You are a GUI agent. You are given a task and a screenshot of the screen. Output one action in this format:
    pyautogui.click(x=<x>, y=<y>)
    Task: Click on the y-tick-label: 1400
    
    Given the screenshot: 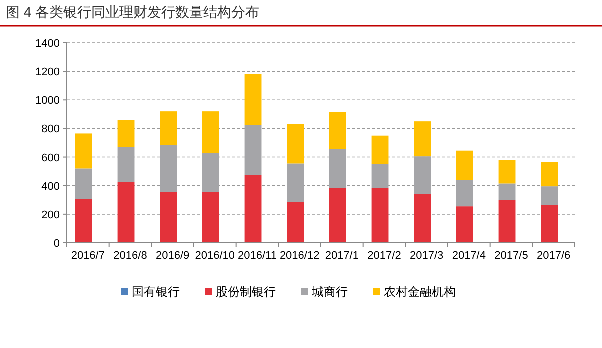 What is the action you would take?
    pyautogui.click(x=48, y=44)
    